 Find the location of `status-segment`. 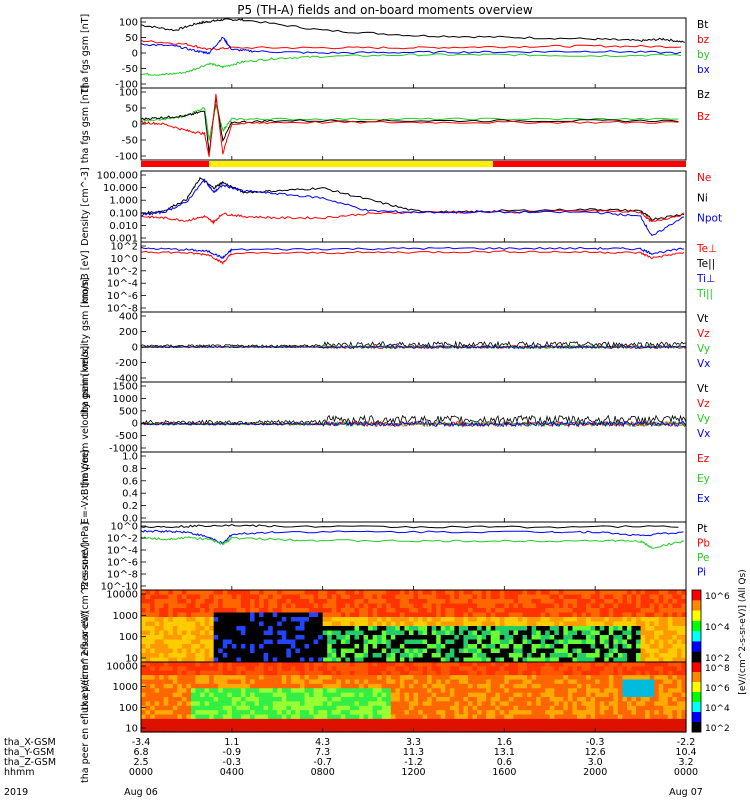

status-segment is located at coordinates (351, 164).